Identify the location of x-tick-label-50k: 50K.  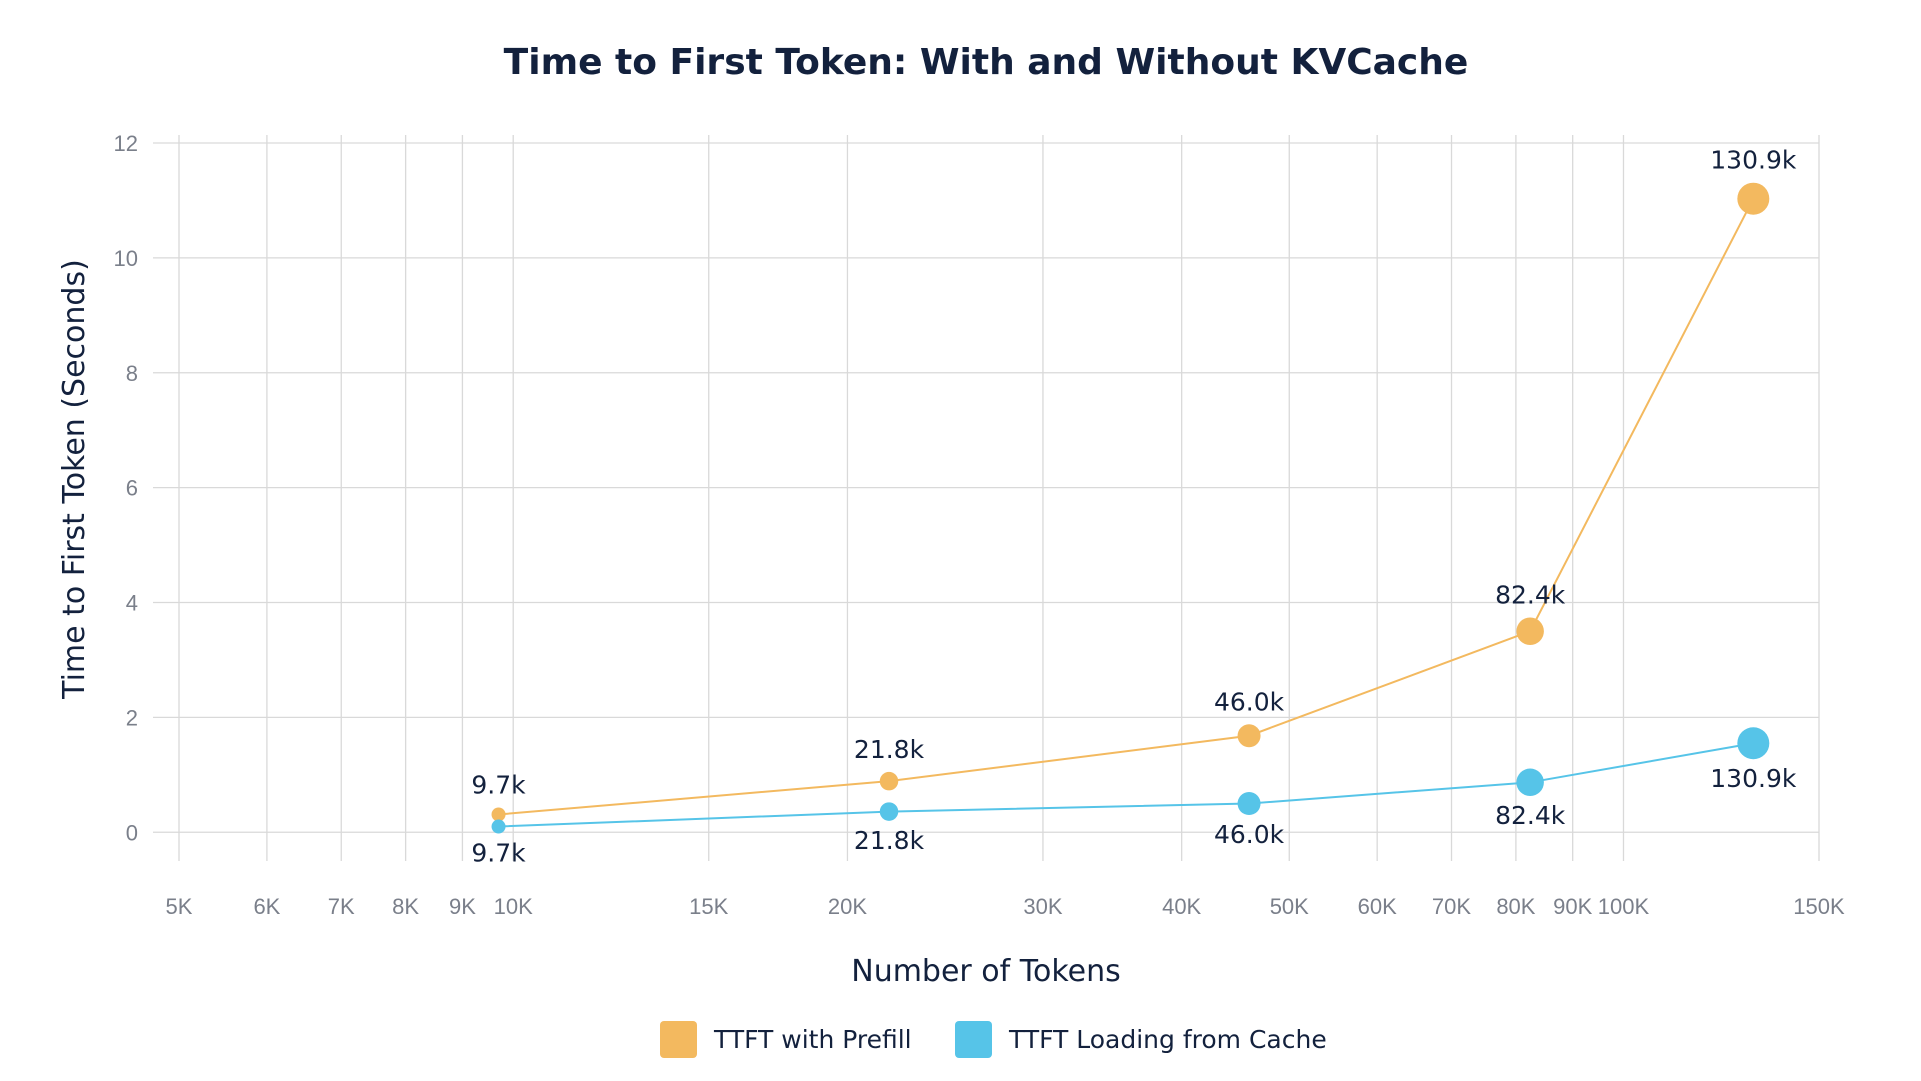
(1289, 906).